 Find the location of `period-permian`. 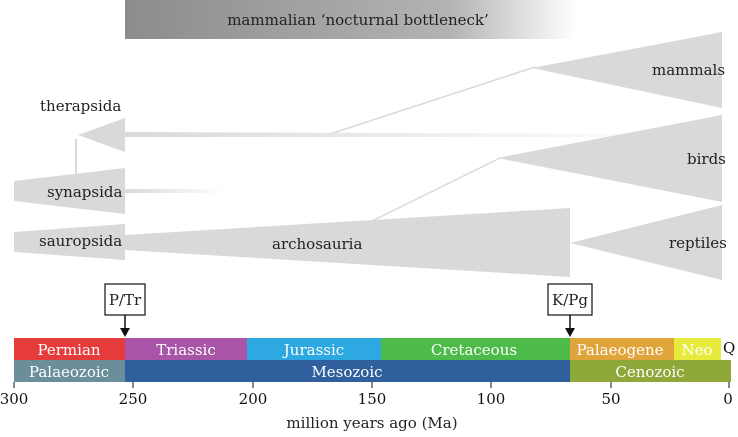

period-permian is located at coordinates (69, 349).